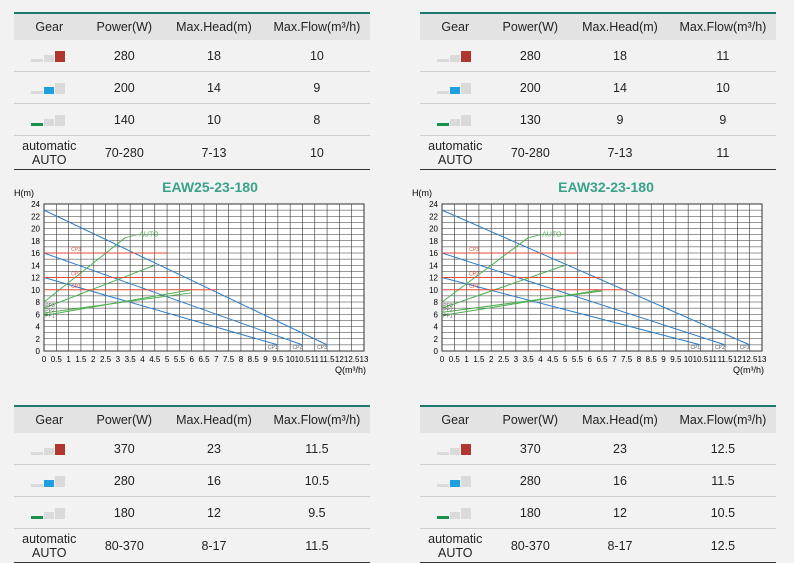 Image resolution: width=794 pixels, height=563 pixels. I want to click on series-end-label: CP2, so click(297, 348).